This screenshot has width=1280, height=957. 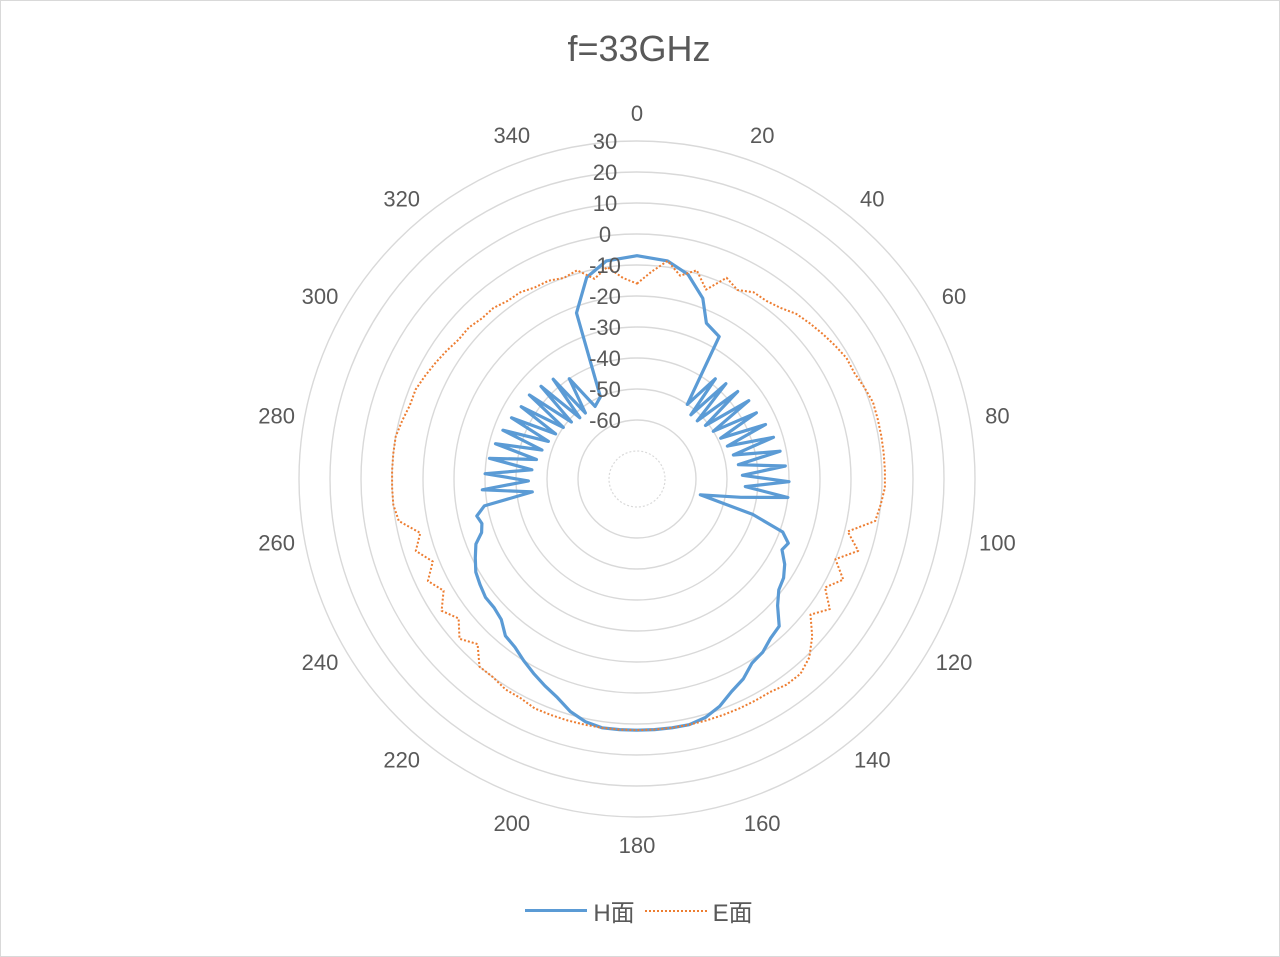 I want to click on radial-tick-label: 30, so click(x=605, y=141).